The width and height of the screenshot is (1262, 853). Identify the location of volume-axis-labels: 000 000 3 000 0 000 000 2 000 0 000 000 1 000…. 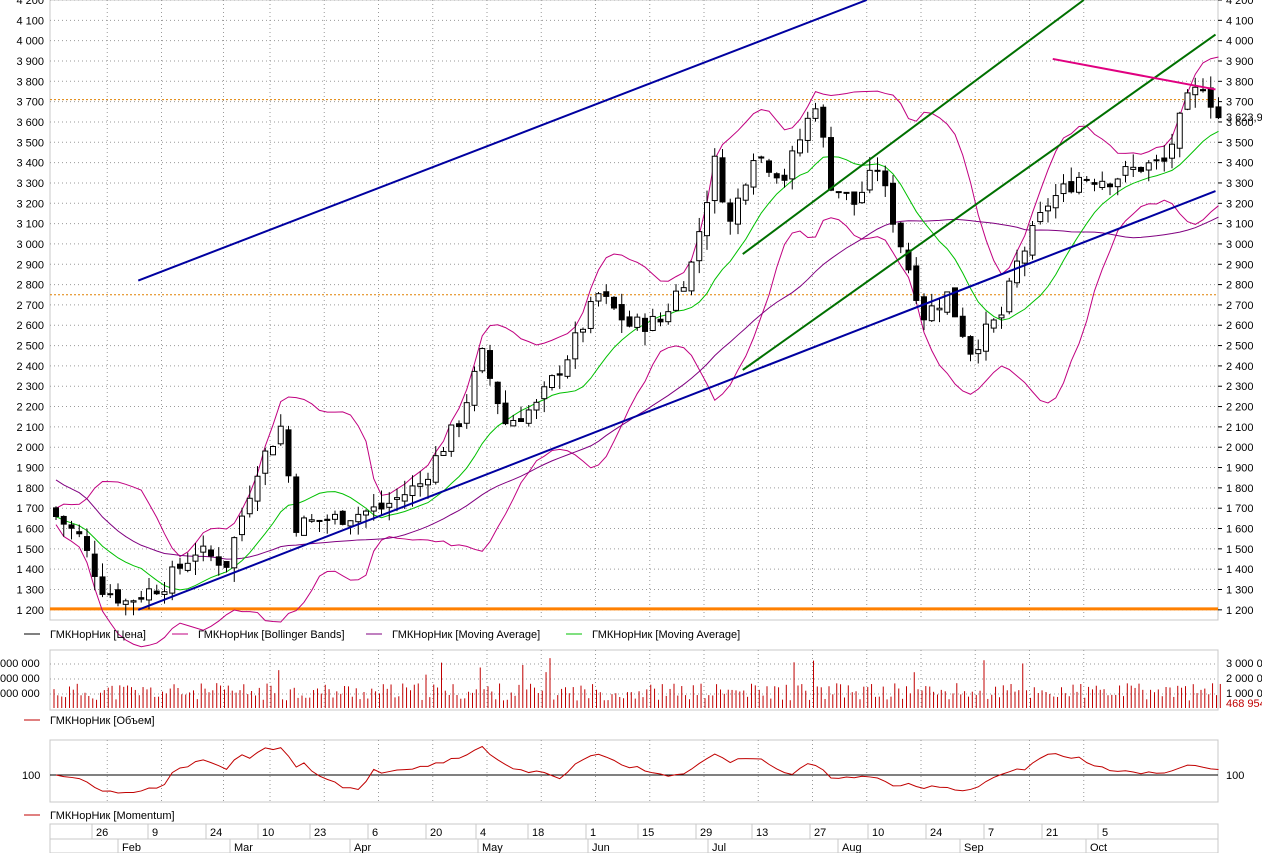
(631, 684).